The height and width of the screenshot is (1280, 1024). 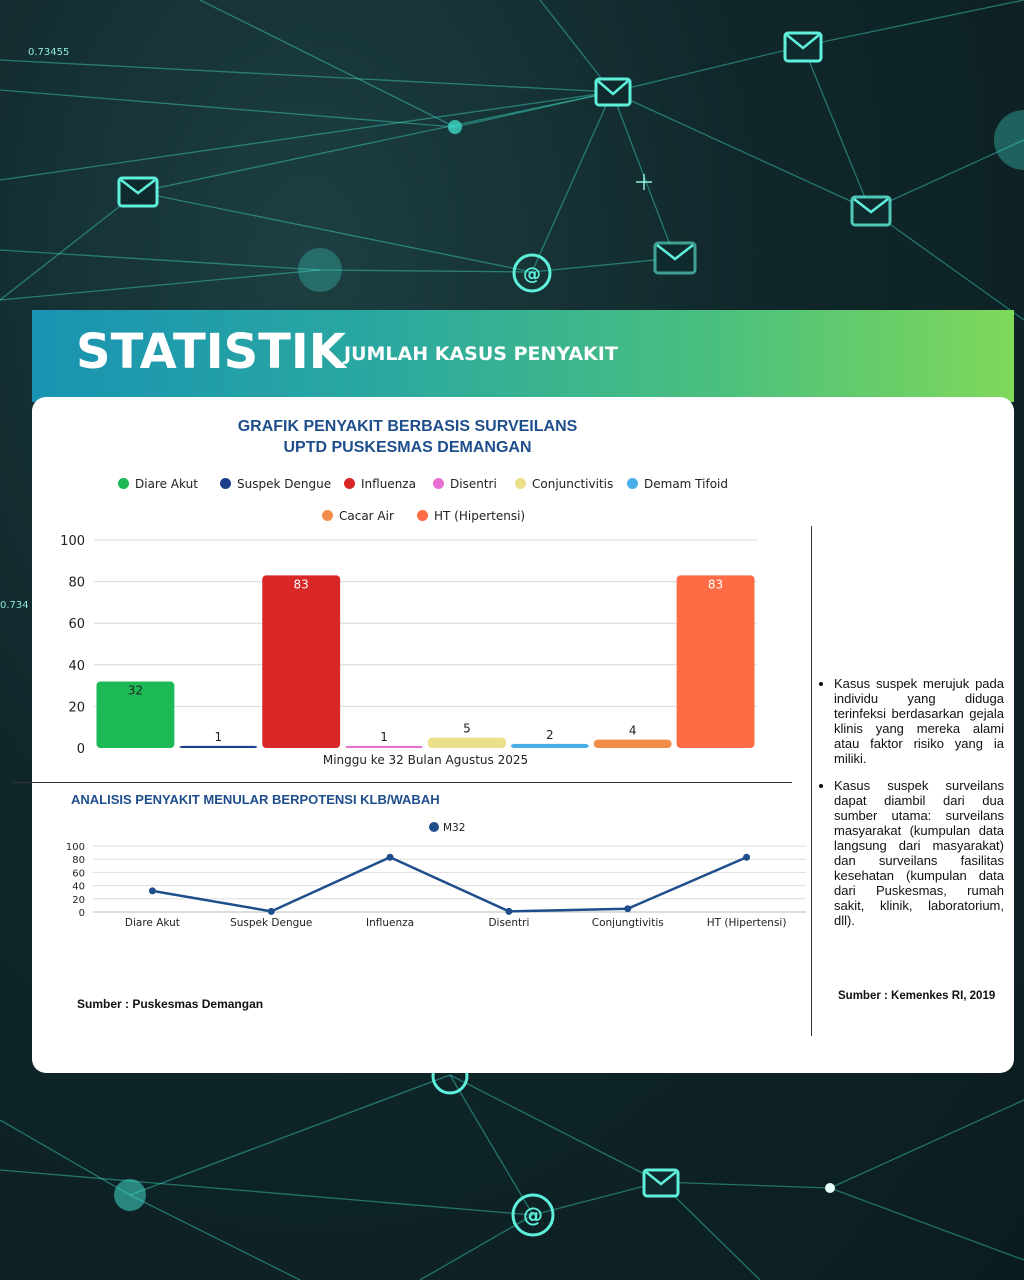 I want to click on legend-label: Demam Tifoid, so click(x=686, y=484).